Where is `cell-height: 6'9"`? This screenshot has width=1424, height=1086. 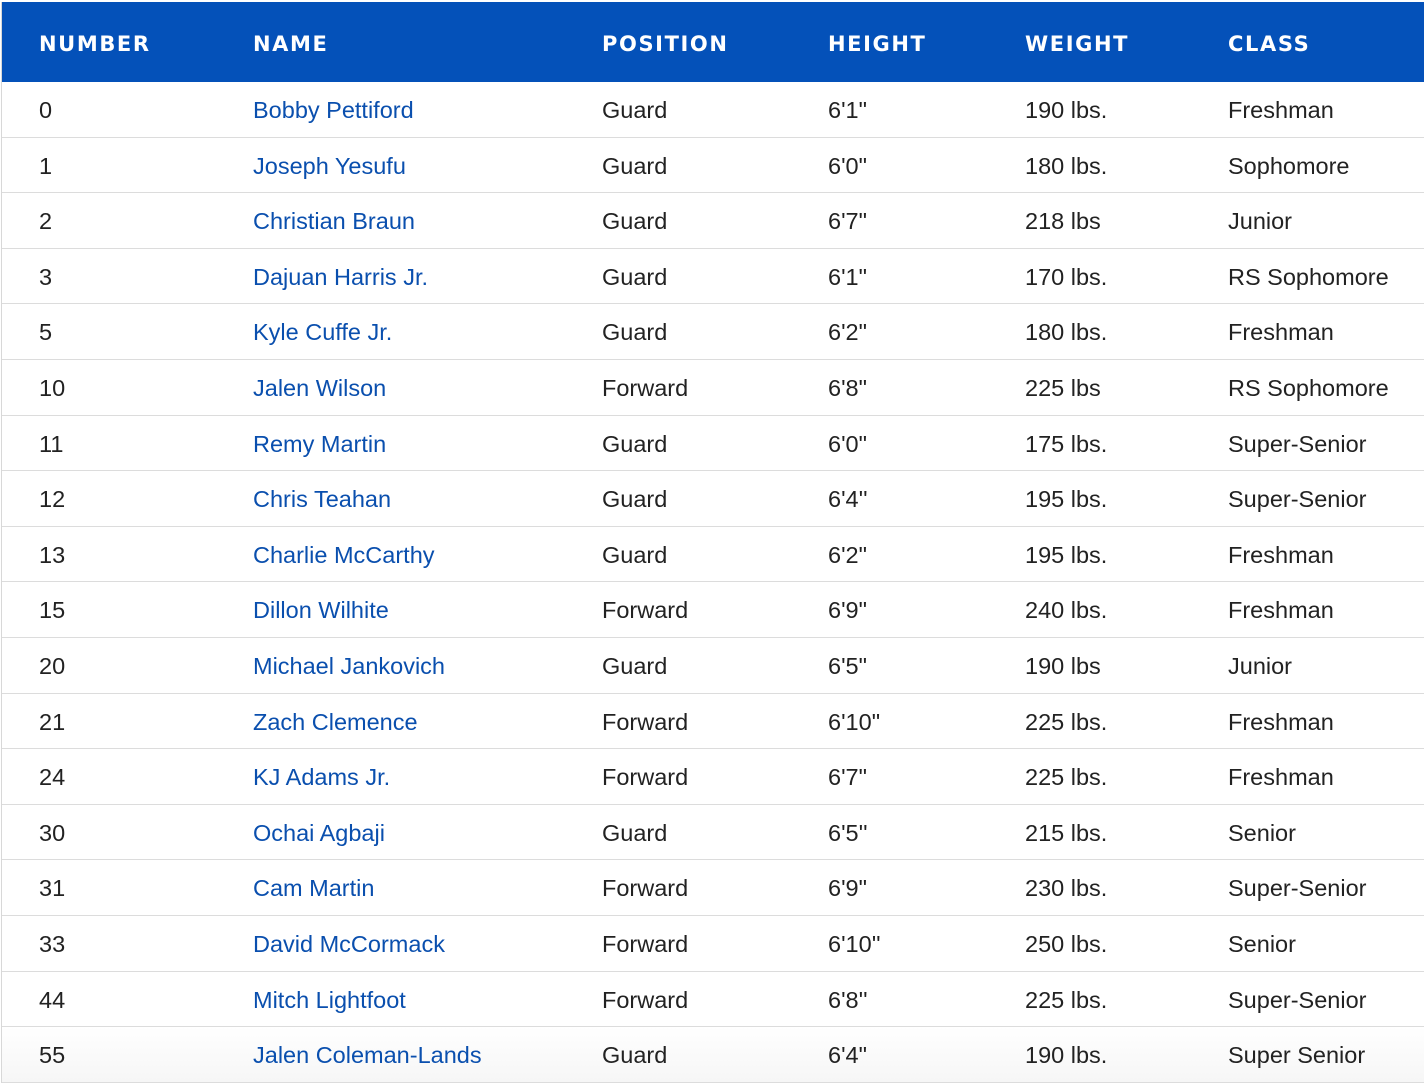 cell-height: 6'9" is located at coordinates (847, 888).